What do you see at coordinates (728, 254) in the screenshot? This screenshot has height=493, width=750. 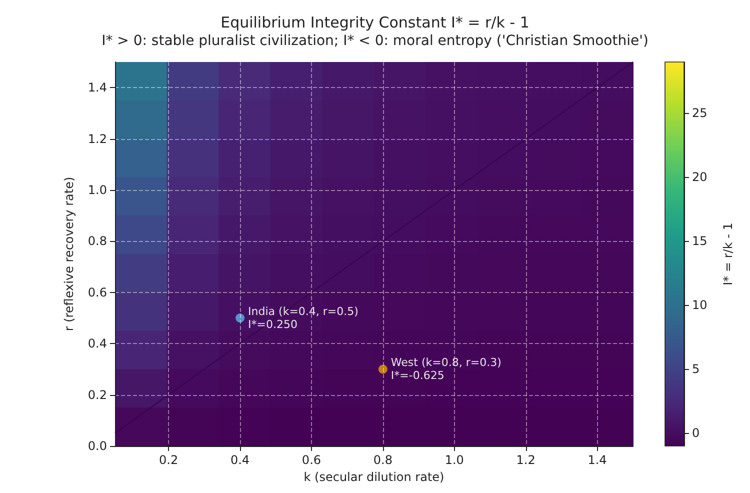 I see `color-bar-title: I* = r/k - 1` at bounding box center [728, 254].